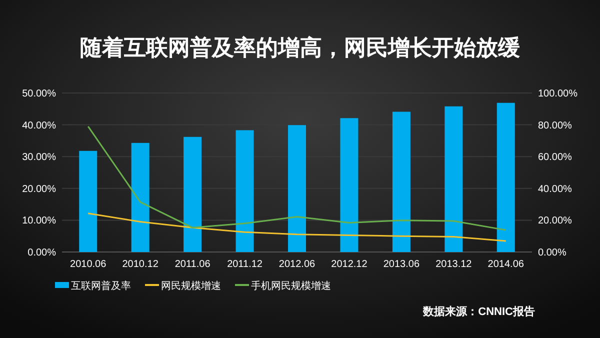 This screenshot has width=600, height=338. Describe the element at coordinates (555, 189) in the screenshot. I see `y2tick: 40.00%` at that location.